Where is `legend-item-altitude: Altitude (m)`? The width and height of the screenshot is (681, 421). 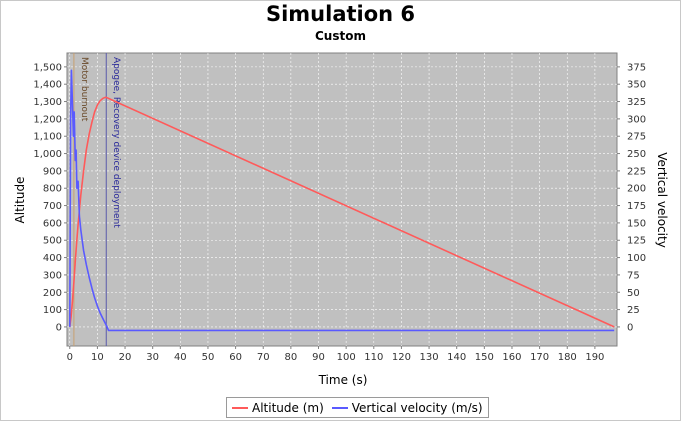 legend-item-altitude: Altitude (m) is located at coordinates (278, 408).